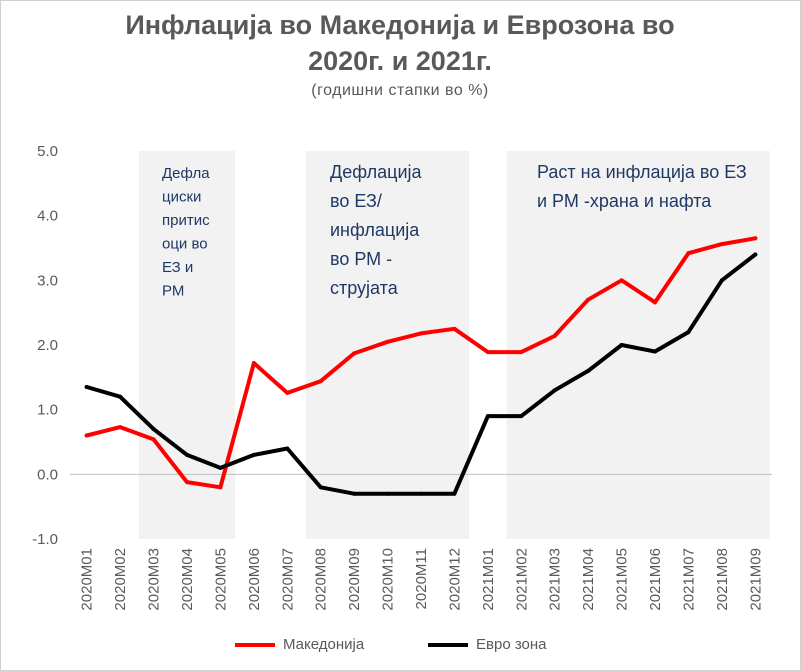 The height and width of the screenshot is (671, 801). I want to click on y-tick-label: 4.0, so click(47, 216).